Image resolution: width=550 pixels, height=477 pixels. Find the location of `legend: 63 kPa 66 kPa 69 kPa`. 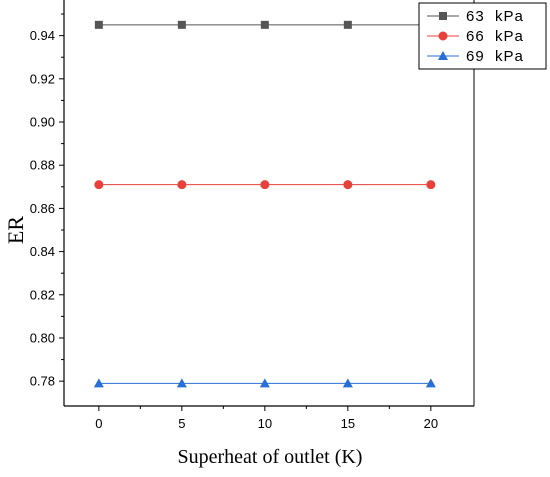

legend: 63 kPa 66 kPa 69 kPa is located at coordinates (482, 36).